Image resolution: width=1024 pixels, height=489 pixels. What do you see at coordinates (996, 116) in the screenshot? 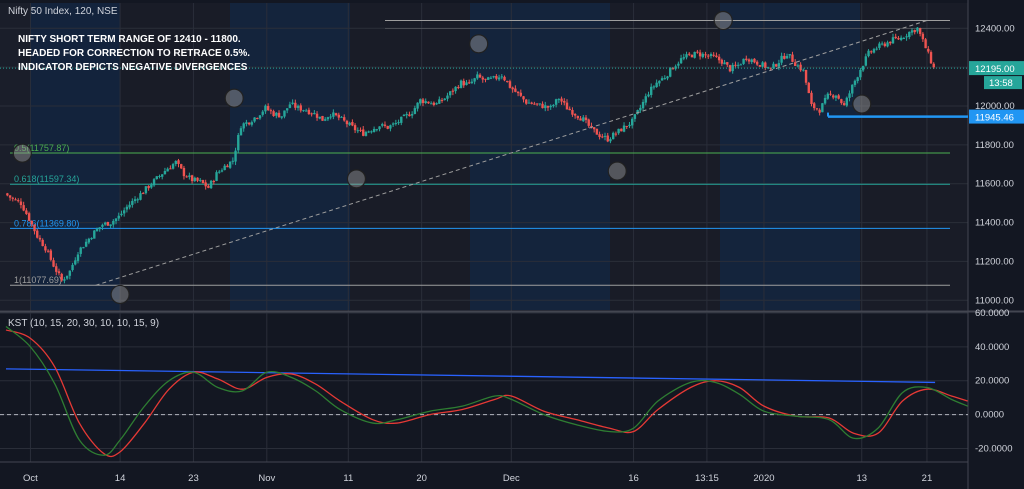
I see `support-tag` at bounding box center [996, 116].